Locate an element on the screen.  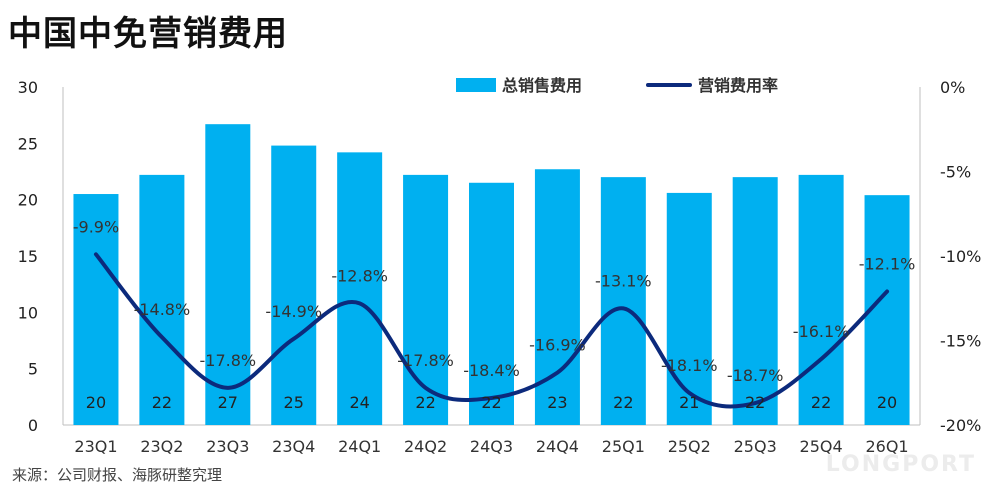
left-tick-label: 15 is located at coordinates (28, 256).